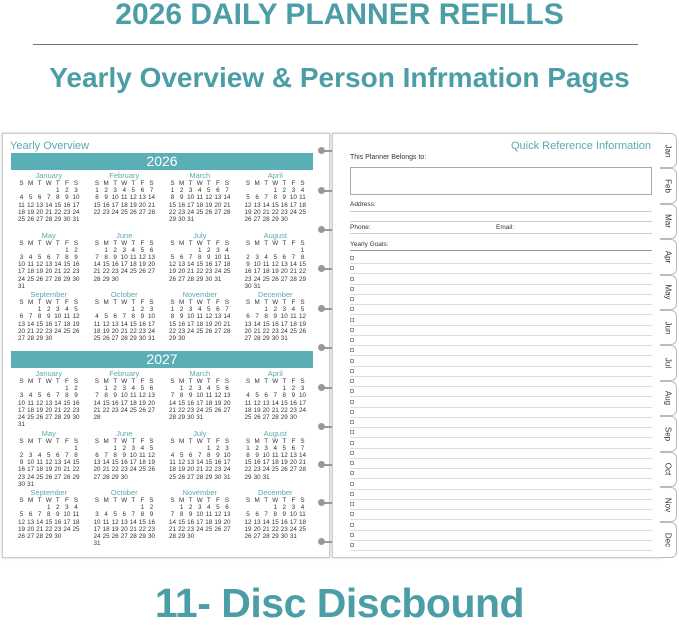  What do you see at coordinates (142, 381) in the screenshot?
I see `weekday-header: F` at bounding box center [142, 381].